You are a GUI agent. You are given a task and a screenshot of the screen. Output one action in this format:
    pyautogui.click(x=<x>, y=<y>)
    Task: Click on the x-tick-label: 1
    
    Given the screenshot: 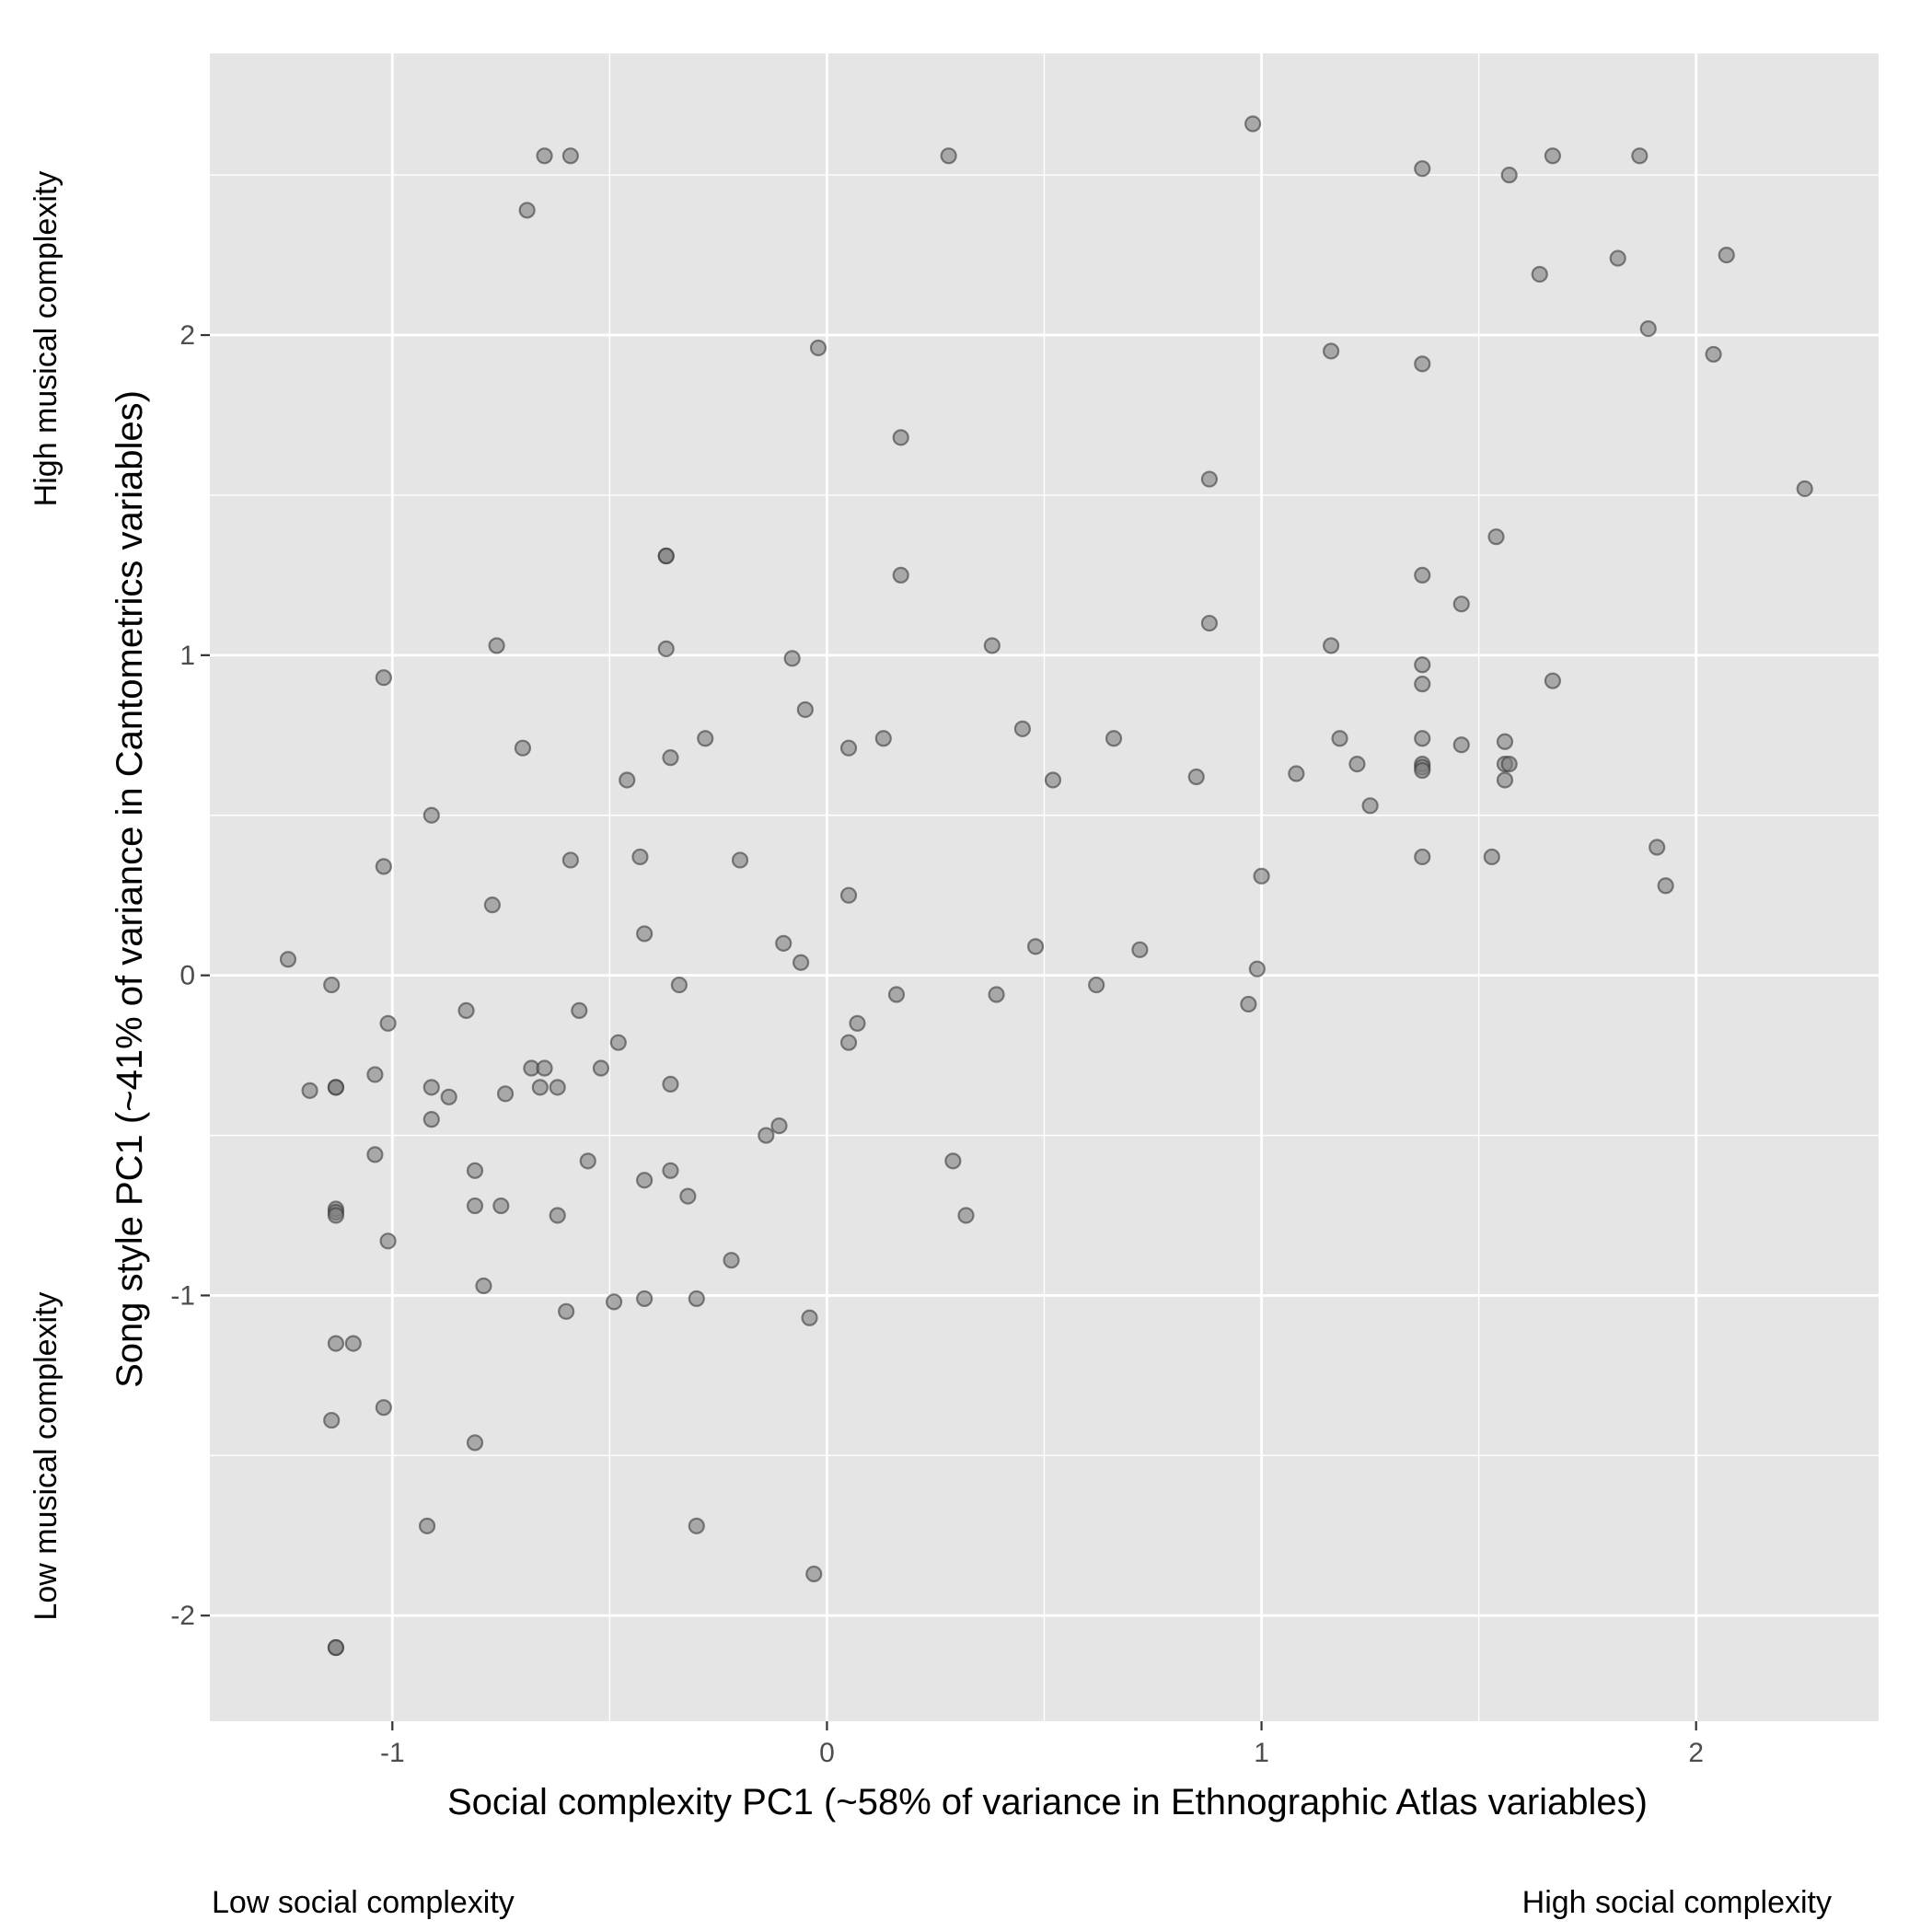 What is the action you would take?
    pyautogui.click(x=1261, y=1753)
    